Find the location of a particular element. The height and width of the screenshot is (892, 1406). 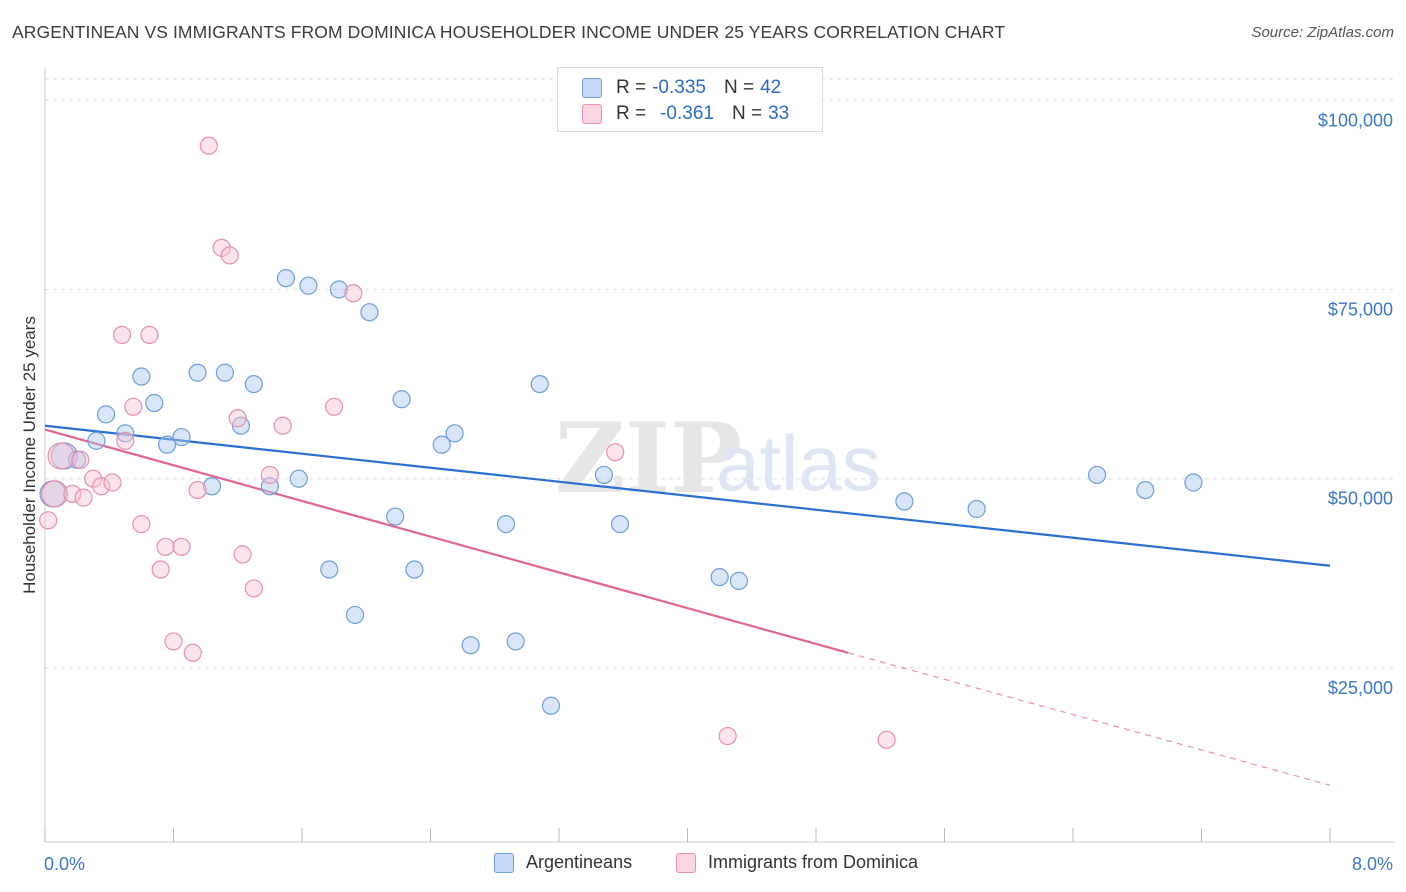

y-tick-label: $75,000 is located at coordinates (1360, 309).